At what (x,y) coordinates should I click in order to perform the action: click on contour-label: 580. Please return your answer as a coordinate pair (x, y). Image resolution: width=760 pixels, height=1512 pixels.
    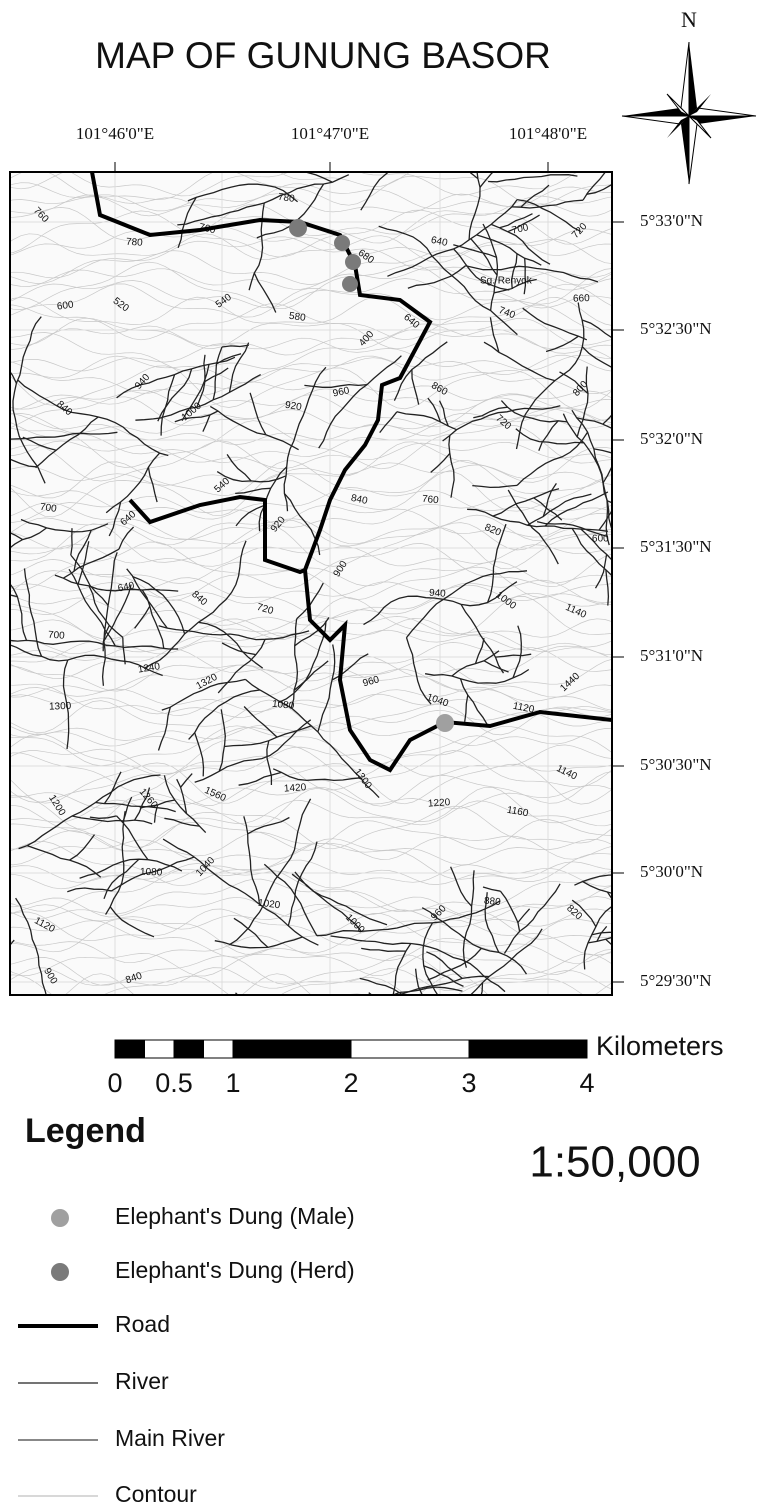
    Looking at the image, I should click on (297, 317).